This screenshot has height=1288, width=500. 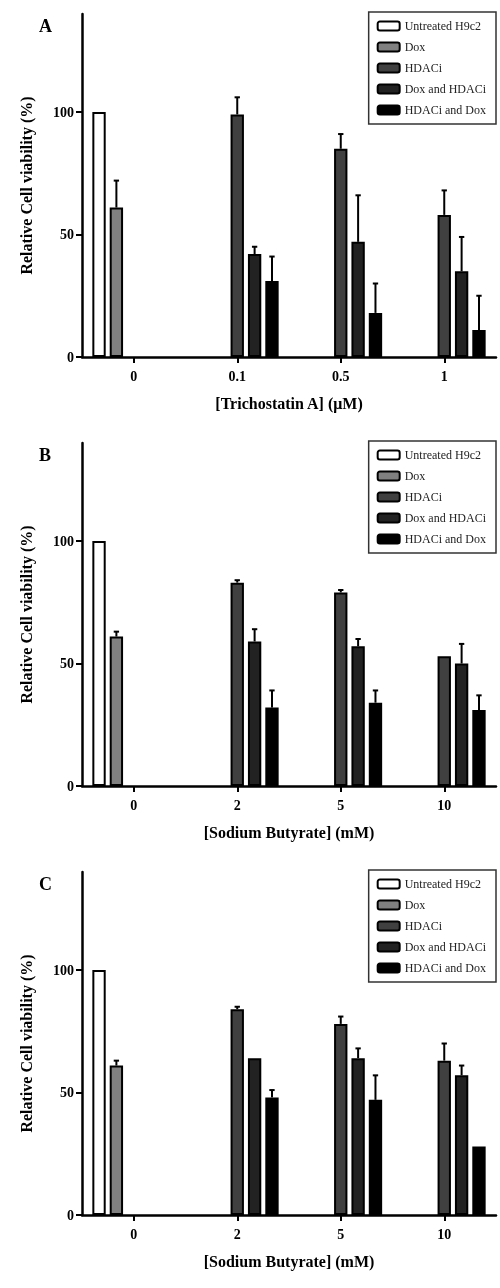 What do you see at coordinates (289, 403) in the screenshot?
I see `x-axis-title: [Trichostatin A] (μM)` at bounding box center [289, 403].